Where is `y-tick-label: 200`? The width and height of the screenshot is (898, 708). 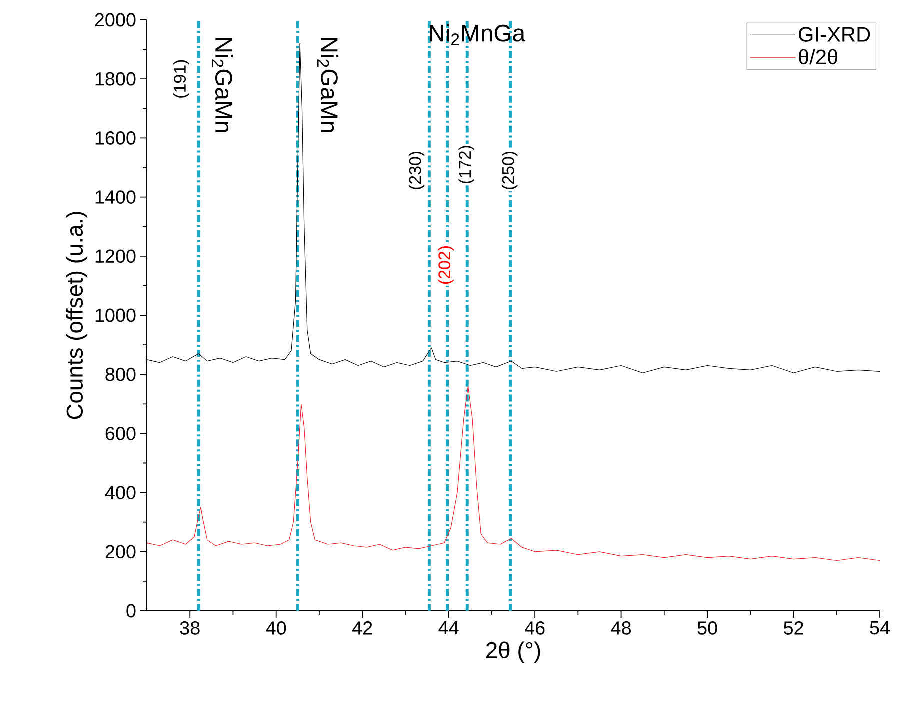 y-tick-label: 200 is located at coordinates (121, 552).